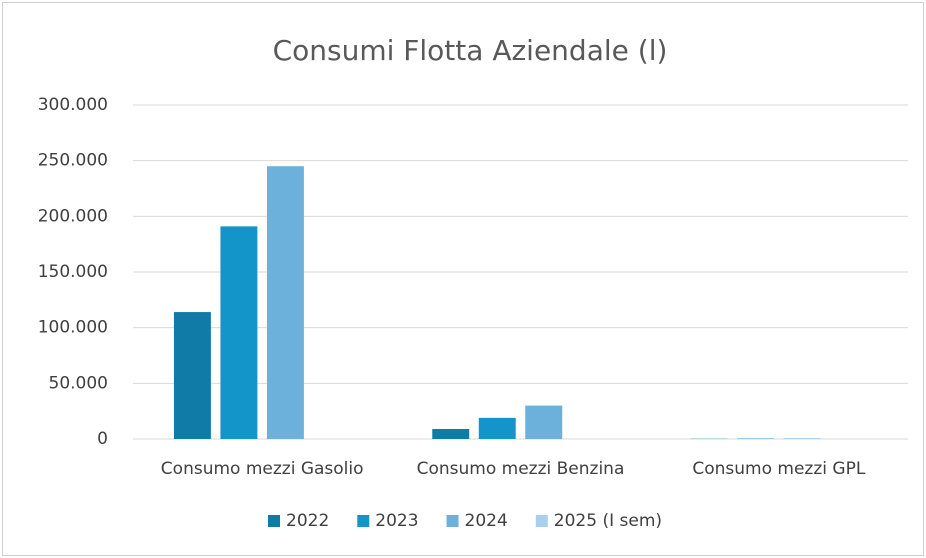 This screenshot has height=558, width=926. Describe the element at coordinates (396, 521) in the screenshot. I see `legend-label: 2023` at that location.